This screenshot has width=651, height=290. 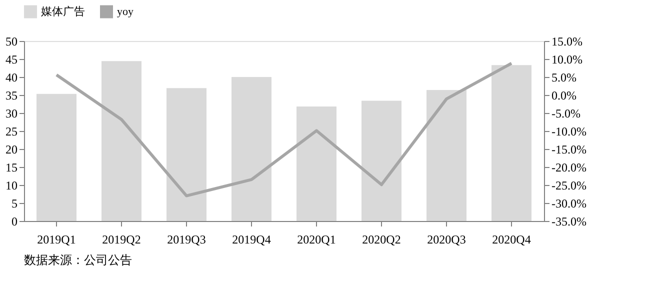 What do you see at coordinates (567, 41) in the screenshot?
I see `y2-tick-label: 15.0%` at bounding box center [567, 41].